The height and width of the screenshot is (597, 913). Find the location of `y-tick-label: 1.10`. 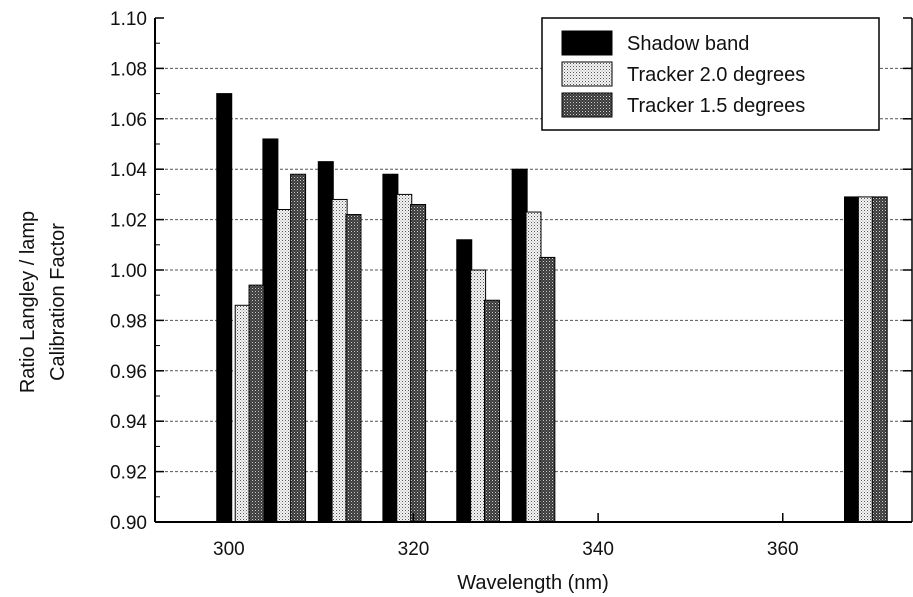

y-tick-label: 1.10 is located at coordinates (128, 19).